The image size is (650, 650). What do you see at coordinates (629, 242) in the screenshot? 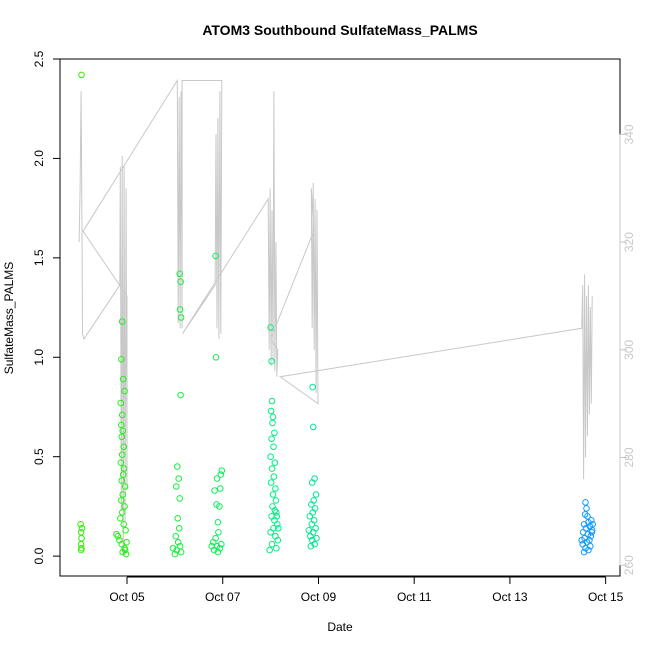
I see `y-right-tick-label: 320` at bounding box center [629, 242].